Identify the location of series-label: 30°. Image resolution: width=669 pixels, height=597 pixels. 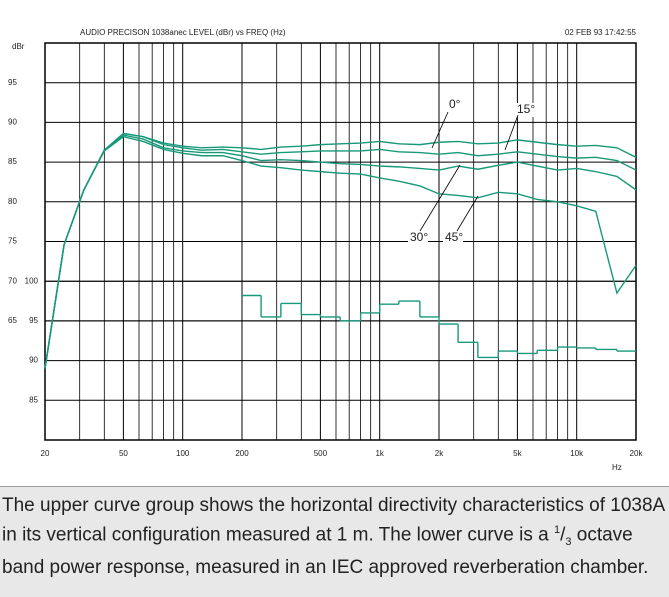
(419, 237).